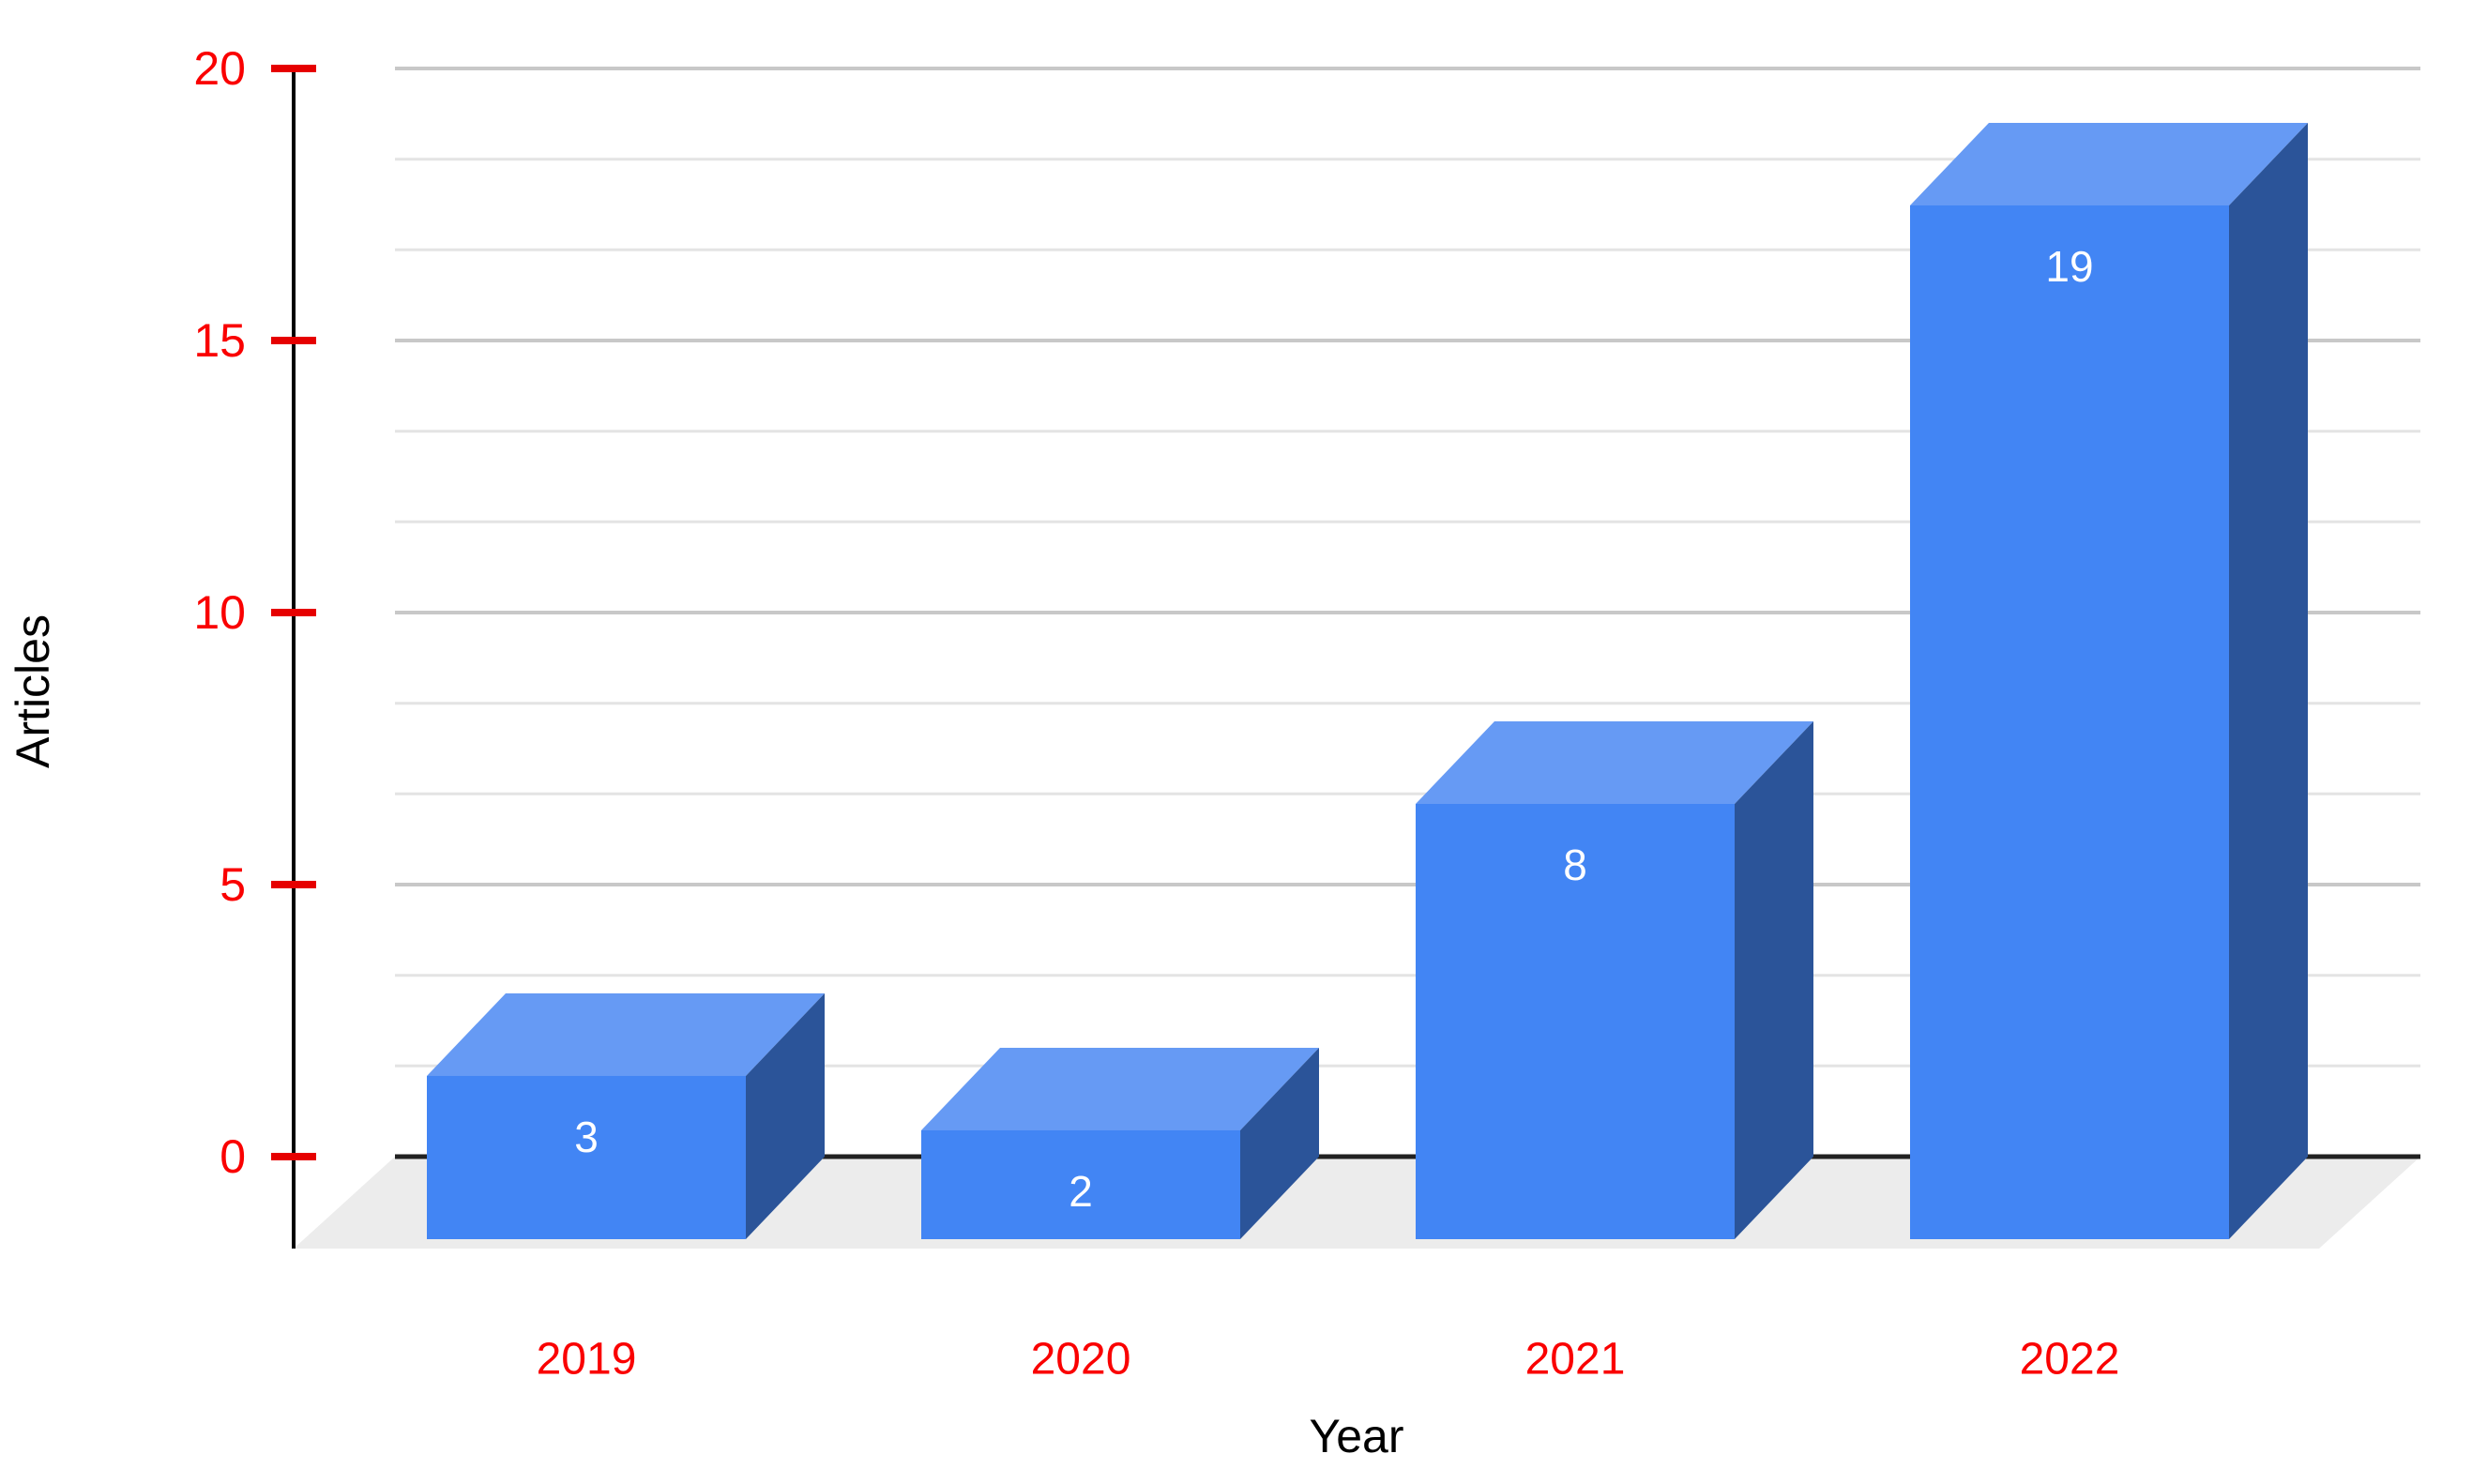  I want to click on floor-layer, so click(1357, 1203).